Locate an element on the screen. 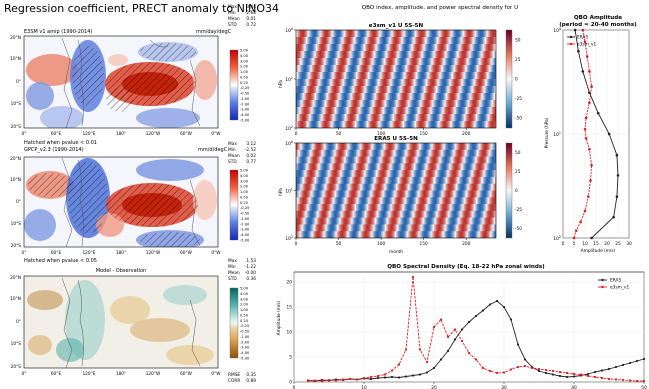  map2-lon-tick: 120°E is located at coordinates (88, 253).